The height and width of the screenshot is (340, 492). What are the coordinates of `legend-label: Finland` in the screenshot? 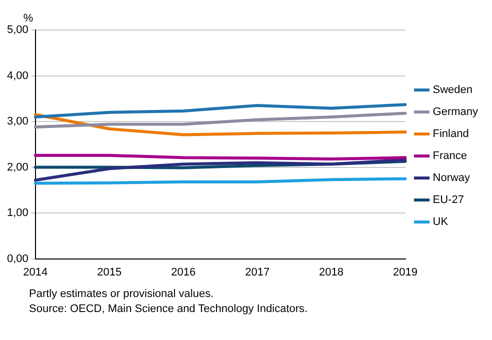 It's located at (450, 134).